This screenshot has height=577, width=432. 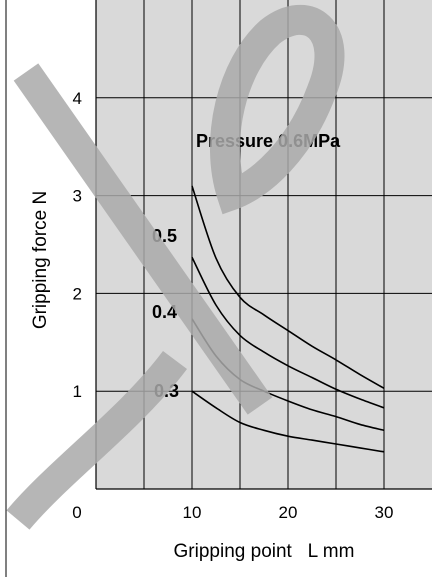 I want to click on x-tick-label-10: 10, so click(x=192, y=512).